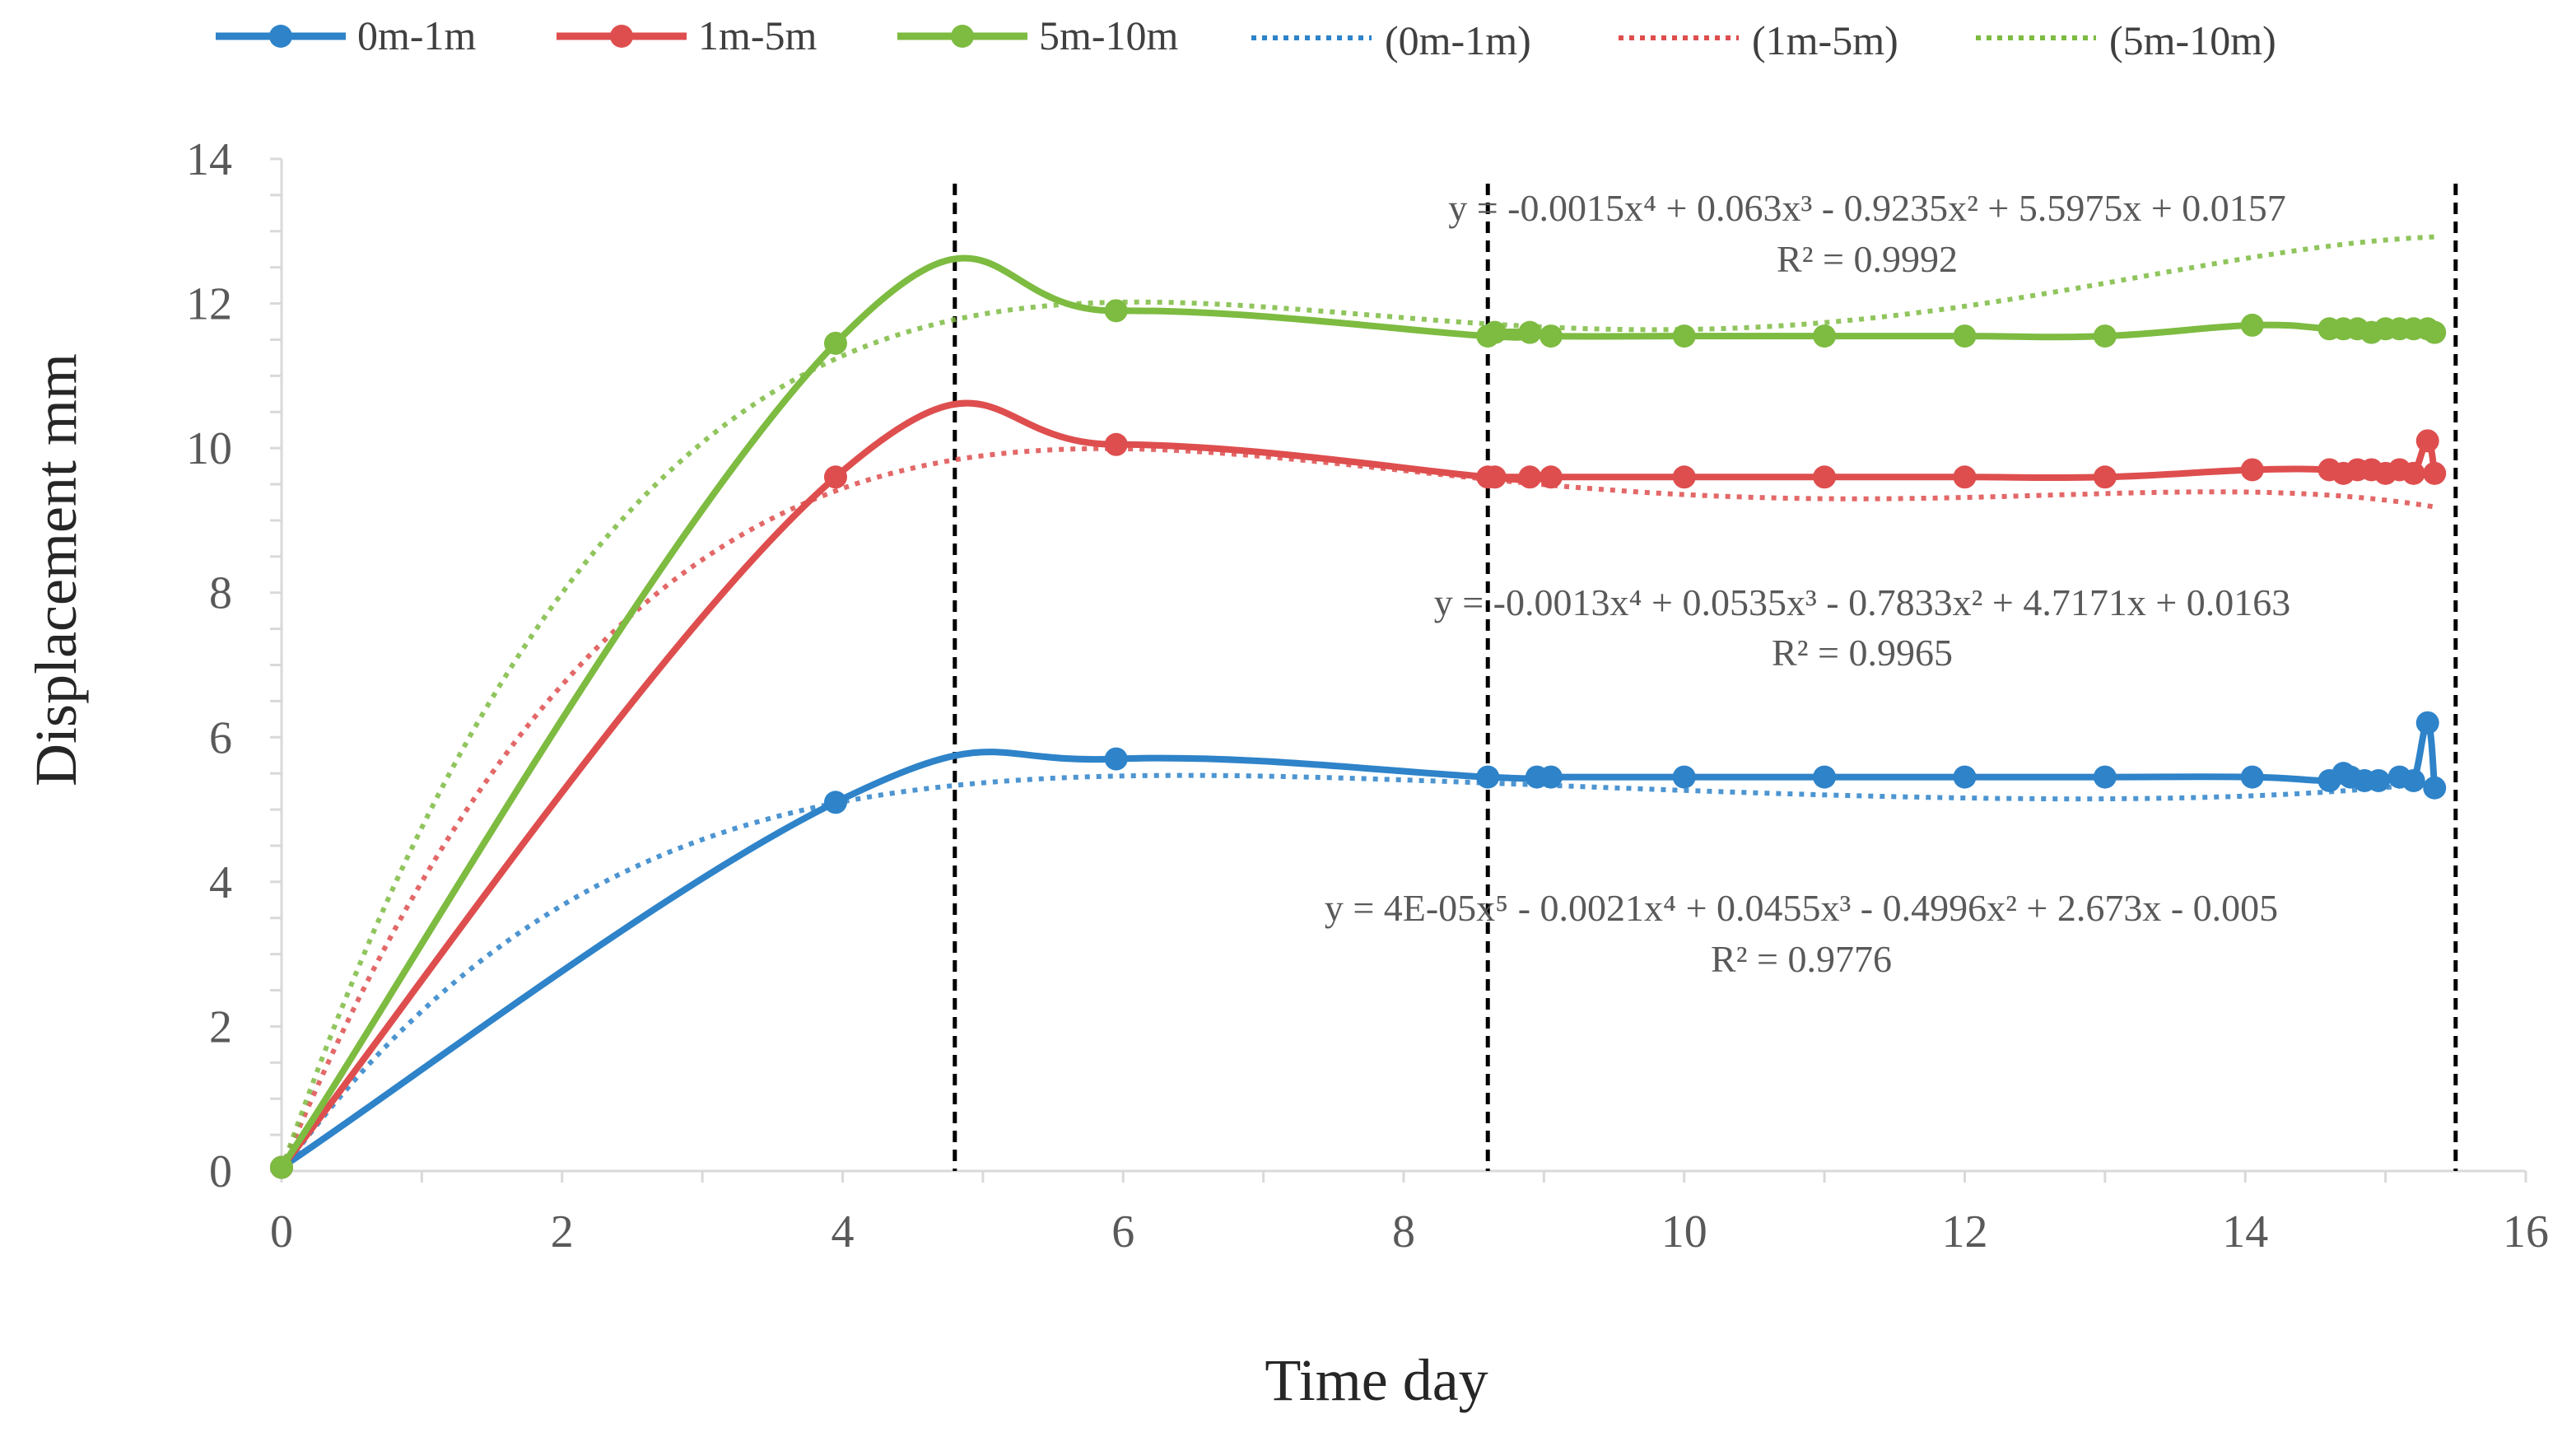 Image resolution: width=2576 pixels, height=1437 pixels. I want to click on x-tick-label: 0, so click(281, 1231).